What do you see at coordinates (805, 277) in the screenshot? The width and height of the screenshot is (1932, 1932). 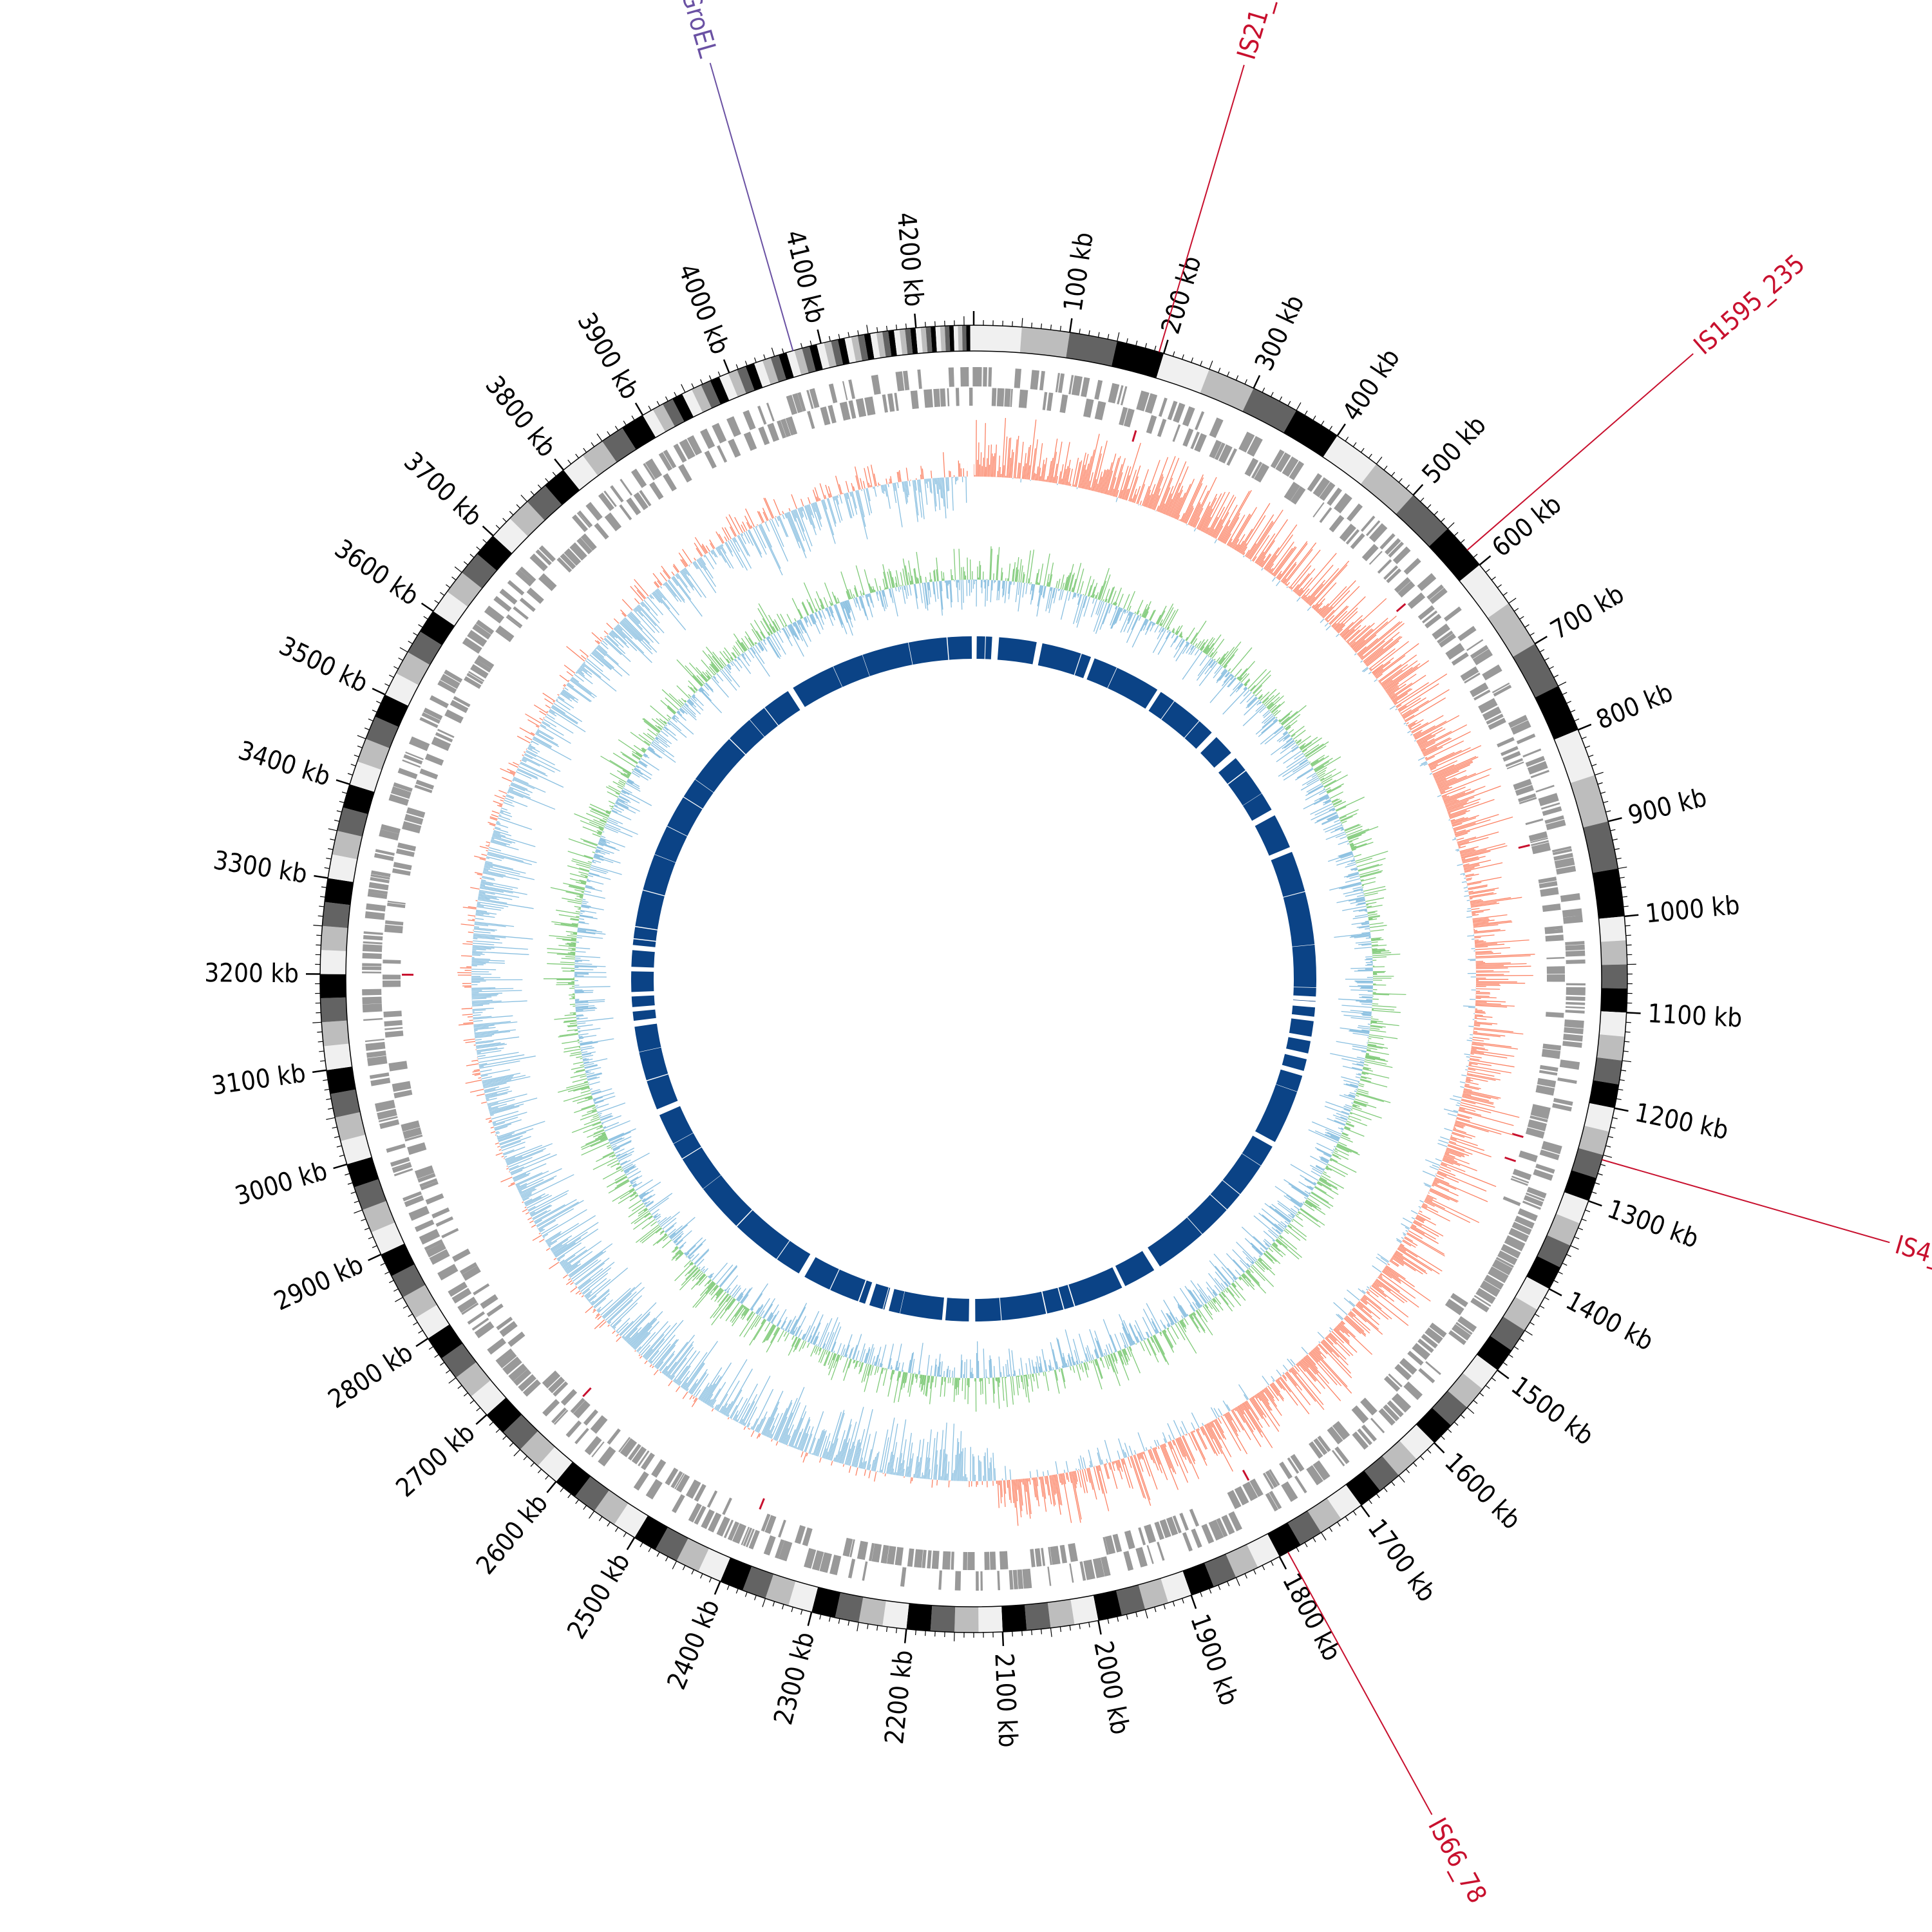 I see `scale-tick-label: 4100 kb` at bounding box center [805, 277].